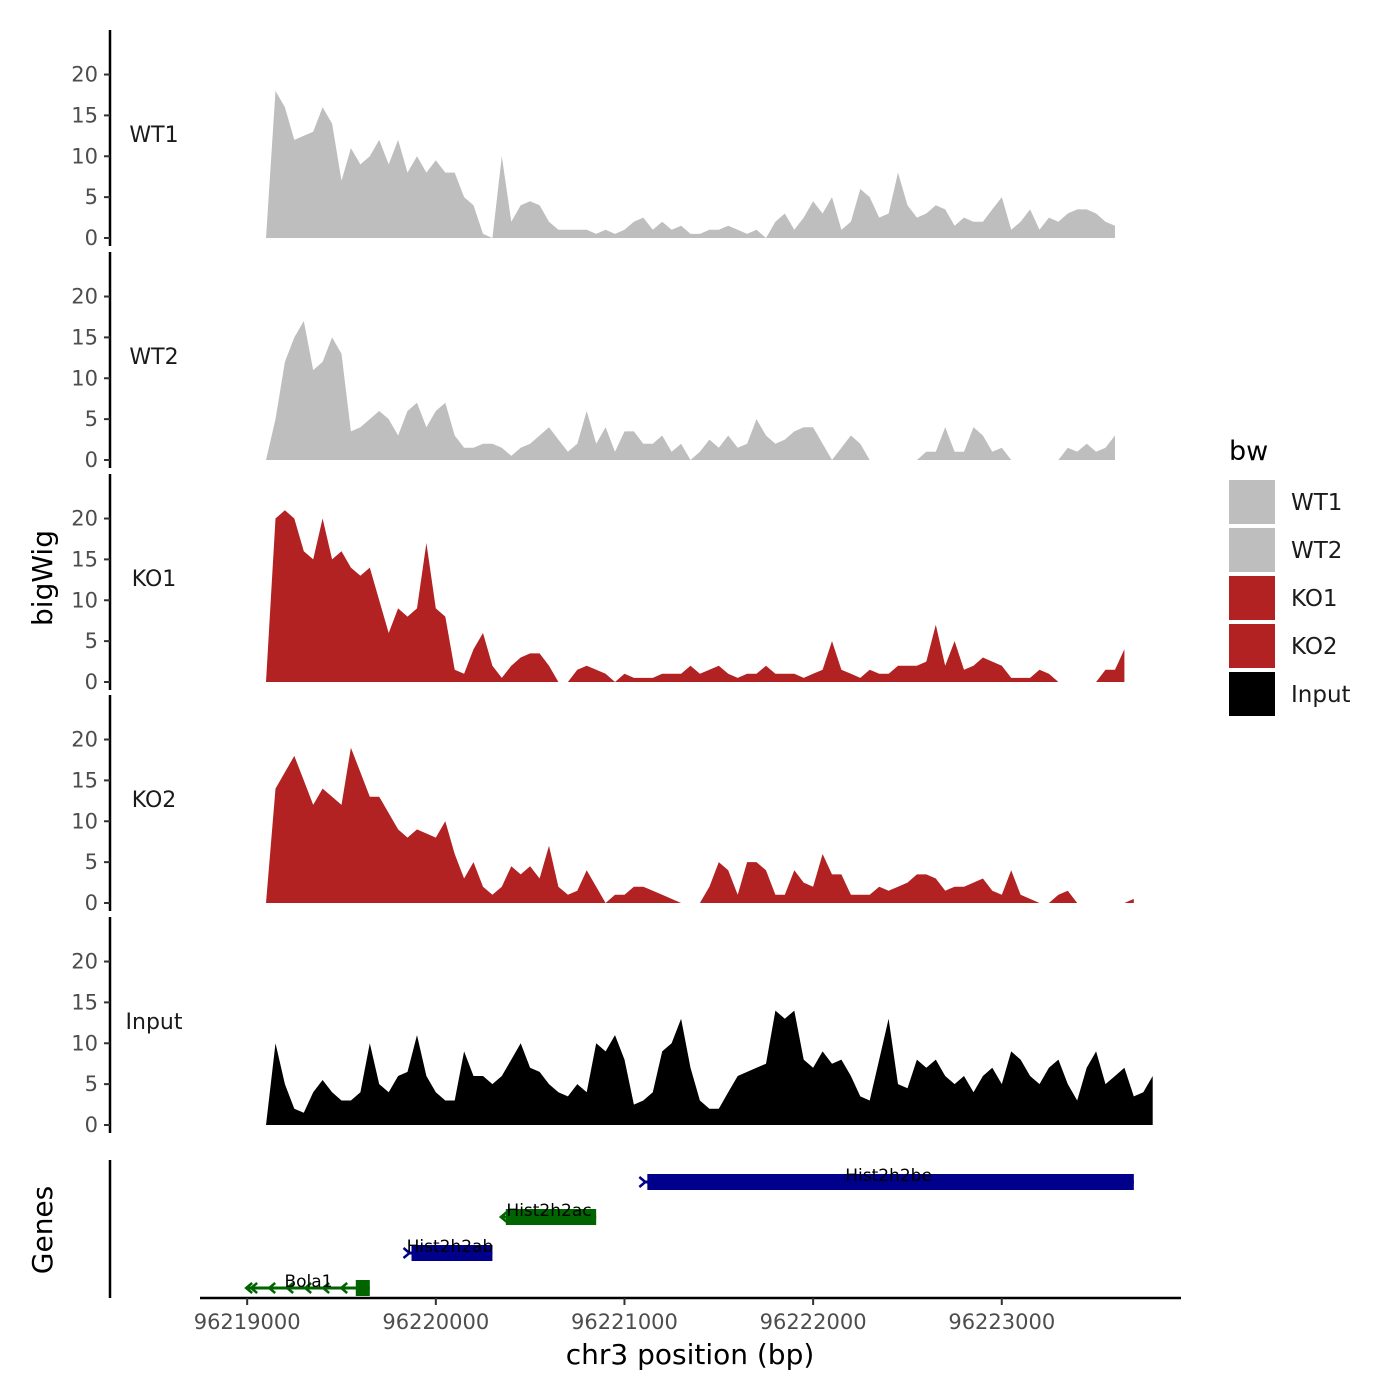 This screenshot has width=1400, height=1400. I want to click on gene-hist2h2ab: Hist2h2ab, so click(448, 1249).